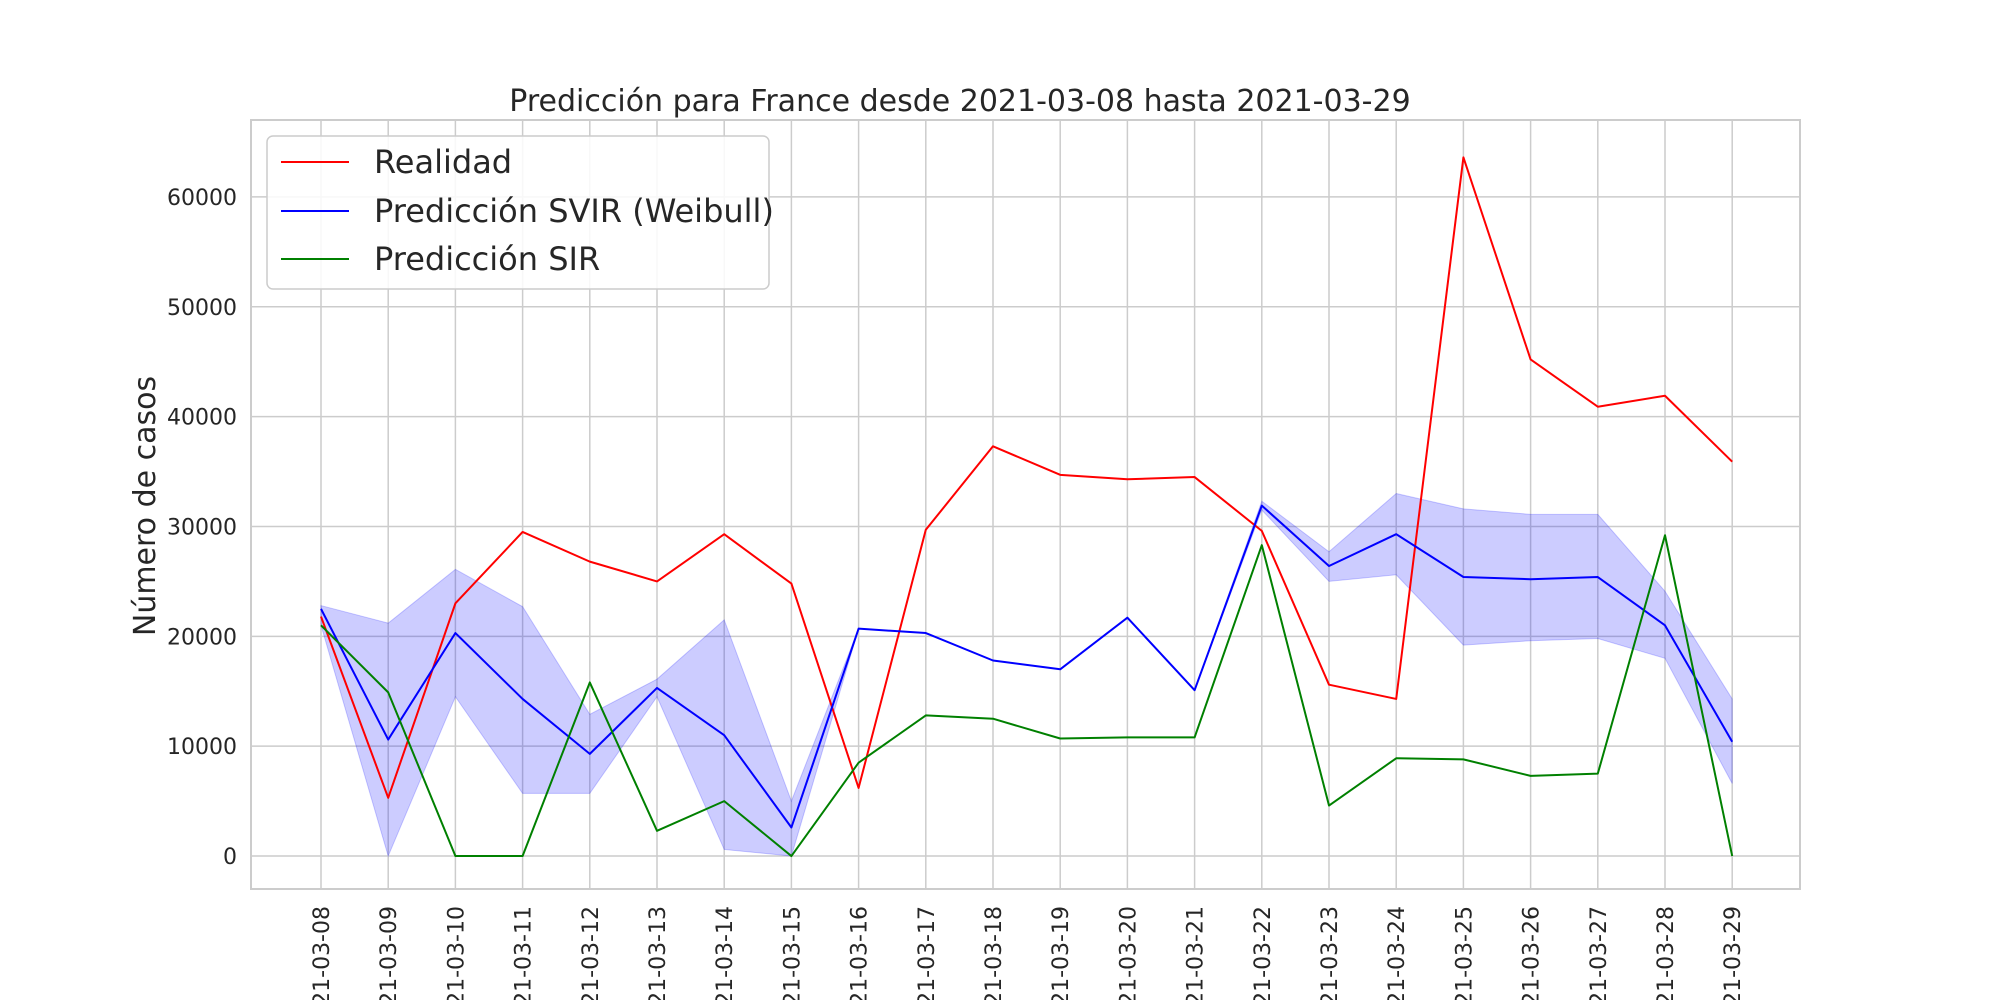 The image size is (2000, 1000). What do you see at coordinates (1532, 953) in the screenshot?
I see `x-tick-label: 2021-03-26` at bounding box center [1532, 953].